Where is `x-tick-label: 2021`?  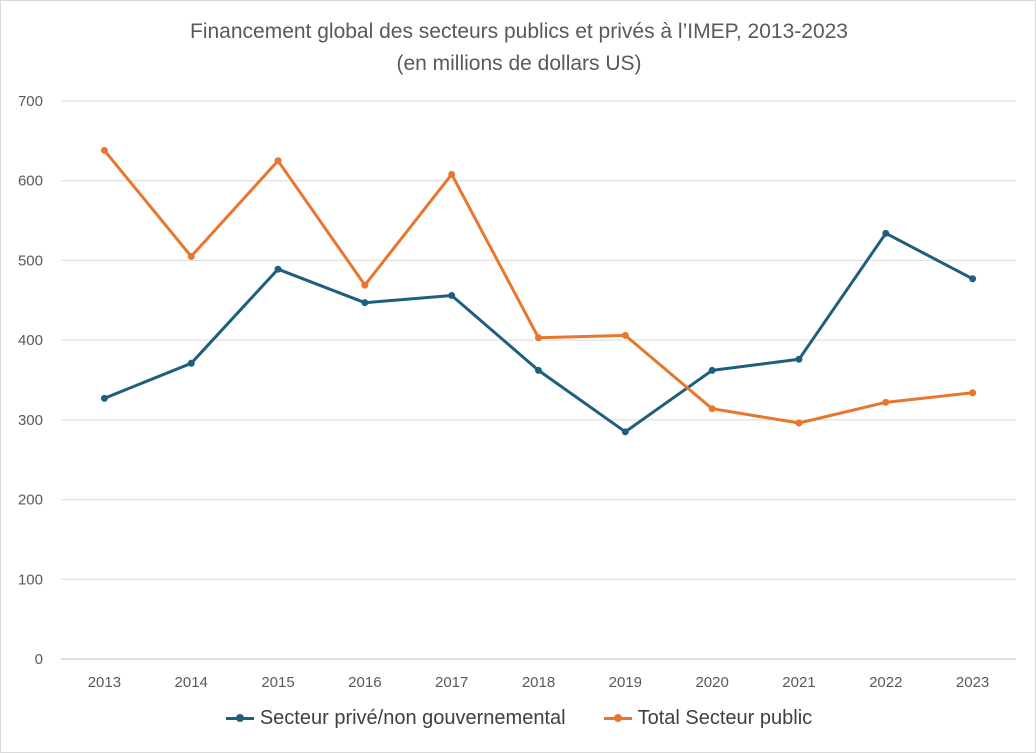 x-tick-label: 2021 is located at coordinates (798, 682).